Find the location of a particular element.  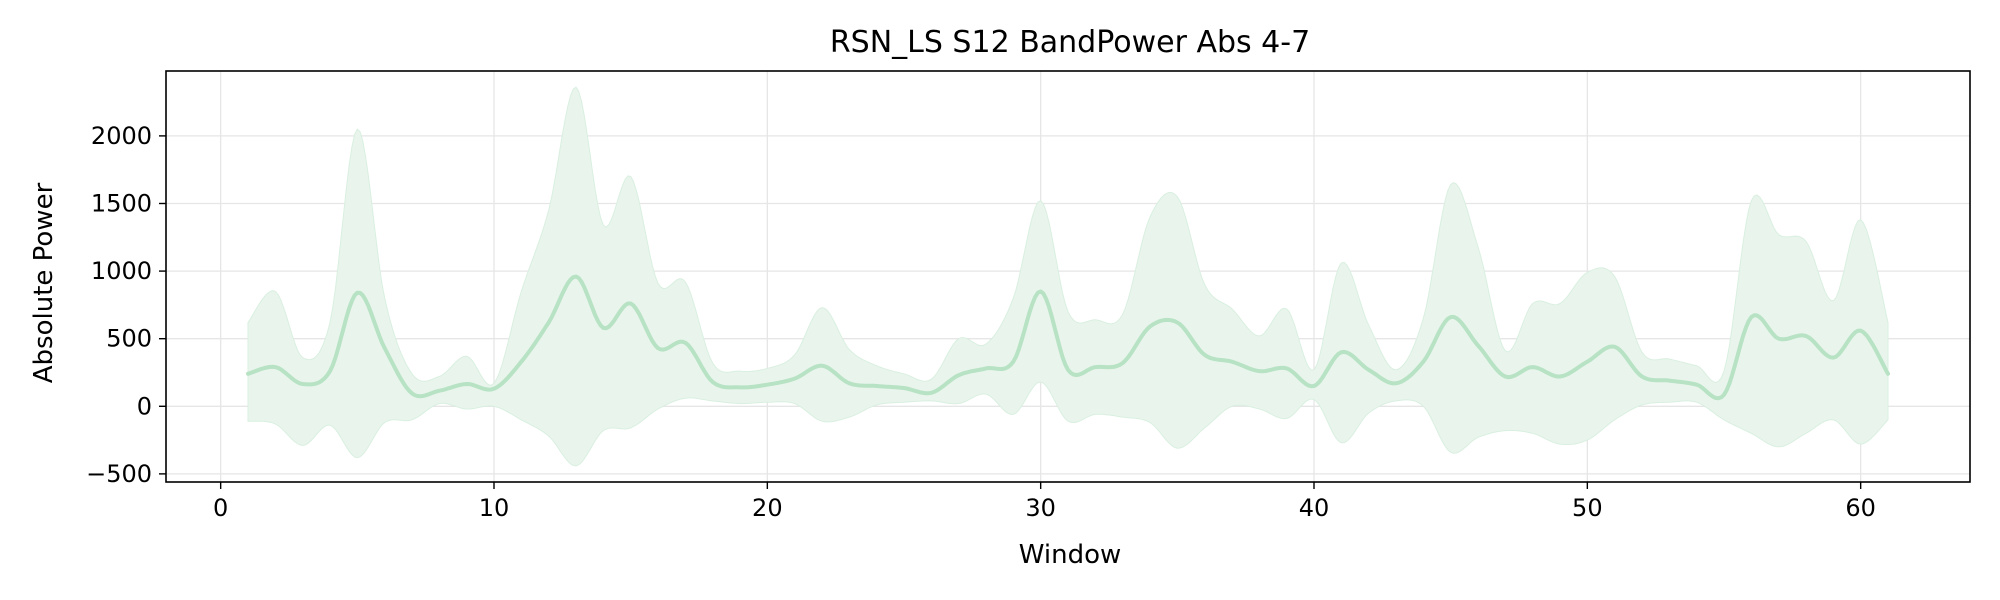

chart-title: RSN_LS S12 BandPower Abs 4-7 is located at coordinates (1070, 42).